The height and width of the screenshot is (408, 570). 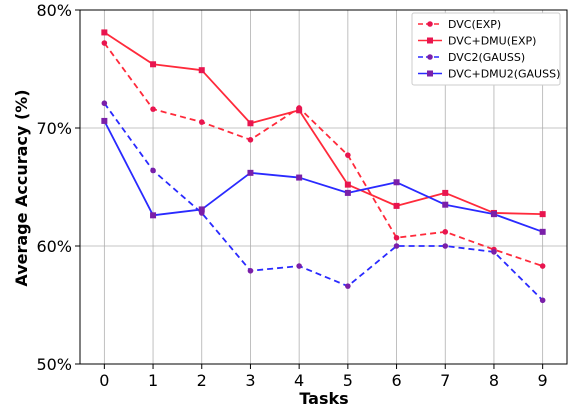 I want to click on x-axis-label: Tasks, so click(x=323, y=398).